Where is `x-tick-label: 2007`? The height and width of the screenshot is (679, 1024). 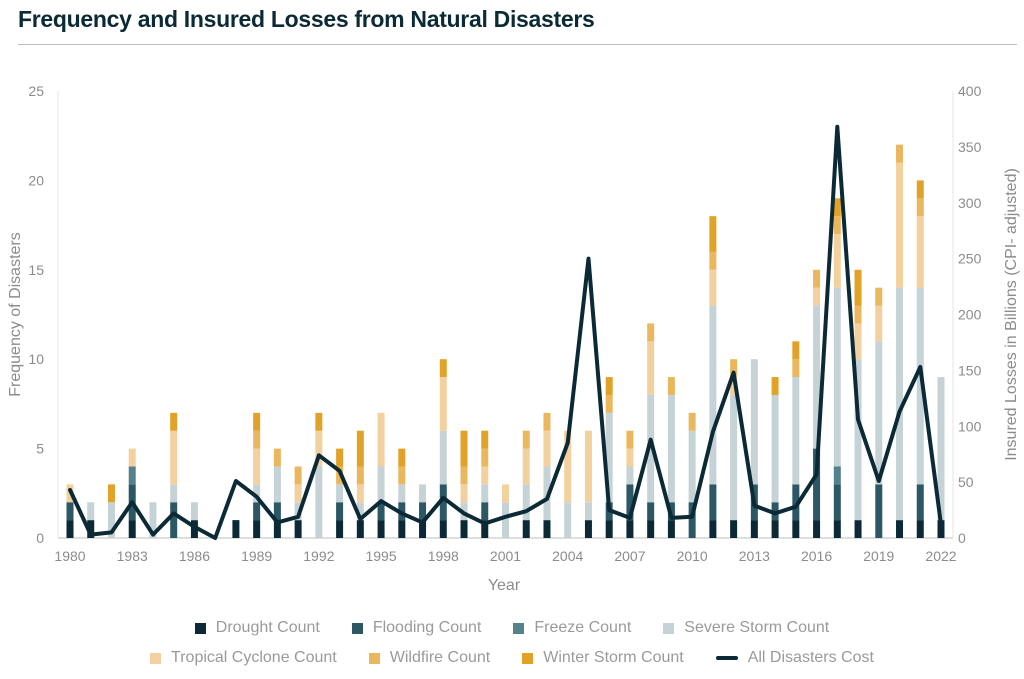 x-tick-label: 2007 is located at coordinates (629, 556).